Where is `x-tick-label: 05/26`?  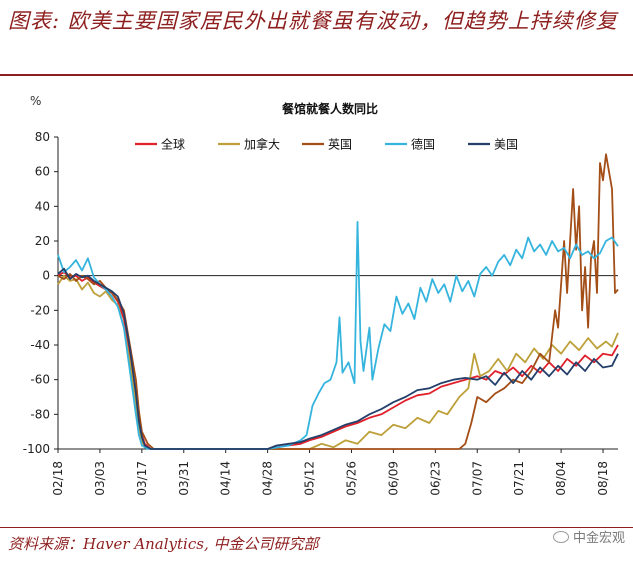
x-tick-label: 05/26 is located at coordinates (351, 478).